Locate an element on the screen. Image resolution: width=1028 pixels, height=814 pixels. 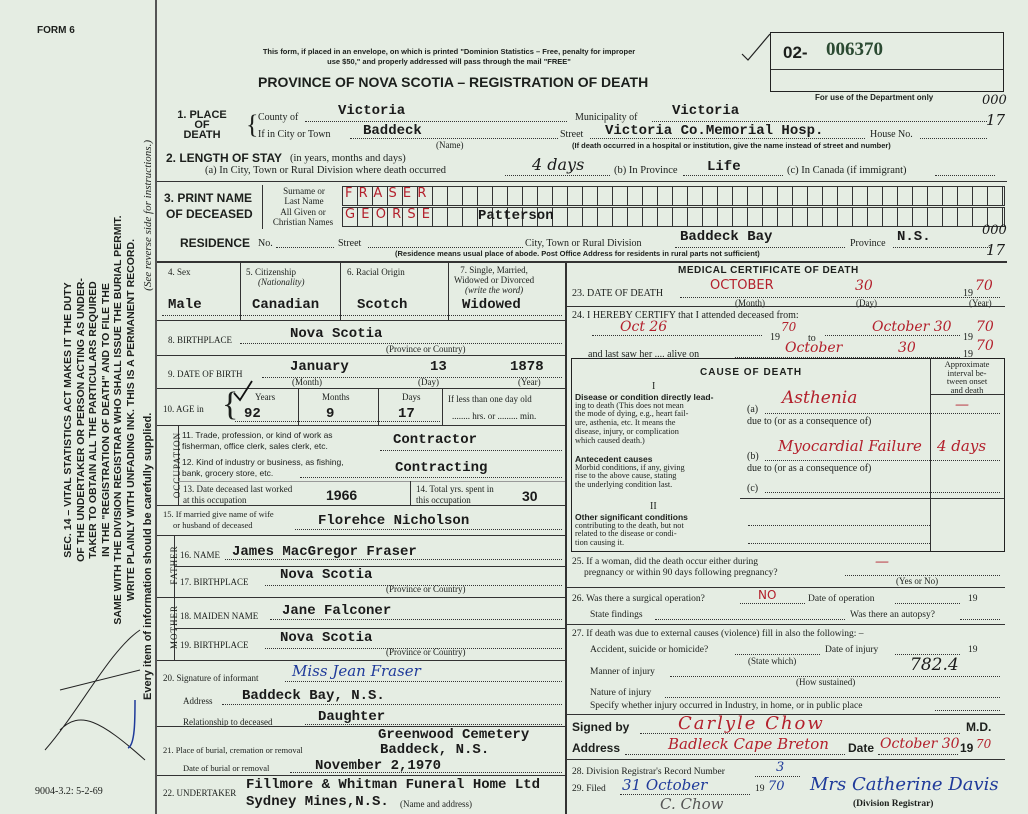
relationship-label: Relationship to deceased is located at coordinates (228, 722).